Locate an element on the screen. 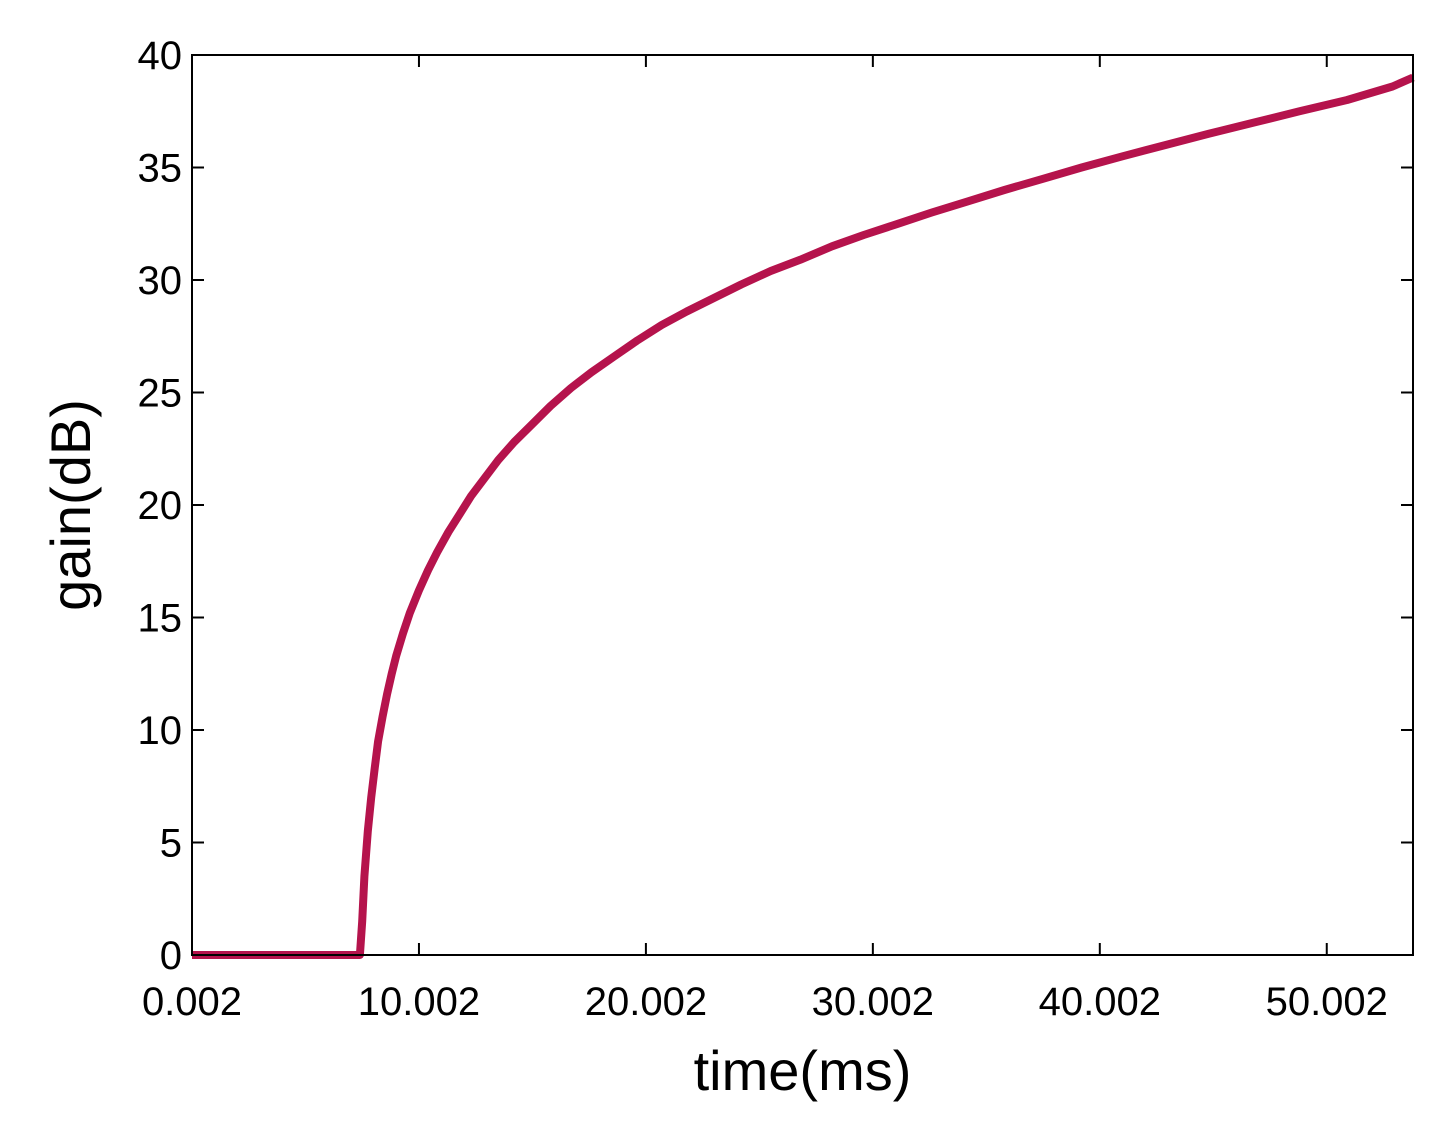  y-tick-label: 15 is located at coordinates (160, 619).